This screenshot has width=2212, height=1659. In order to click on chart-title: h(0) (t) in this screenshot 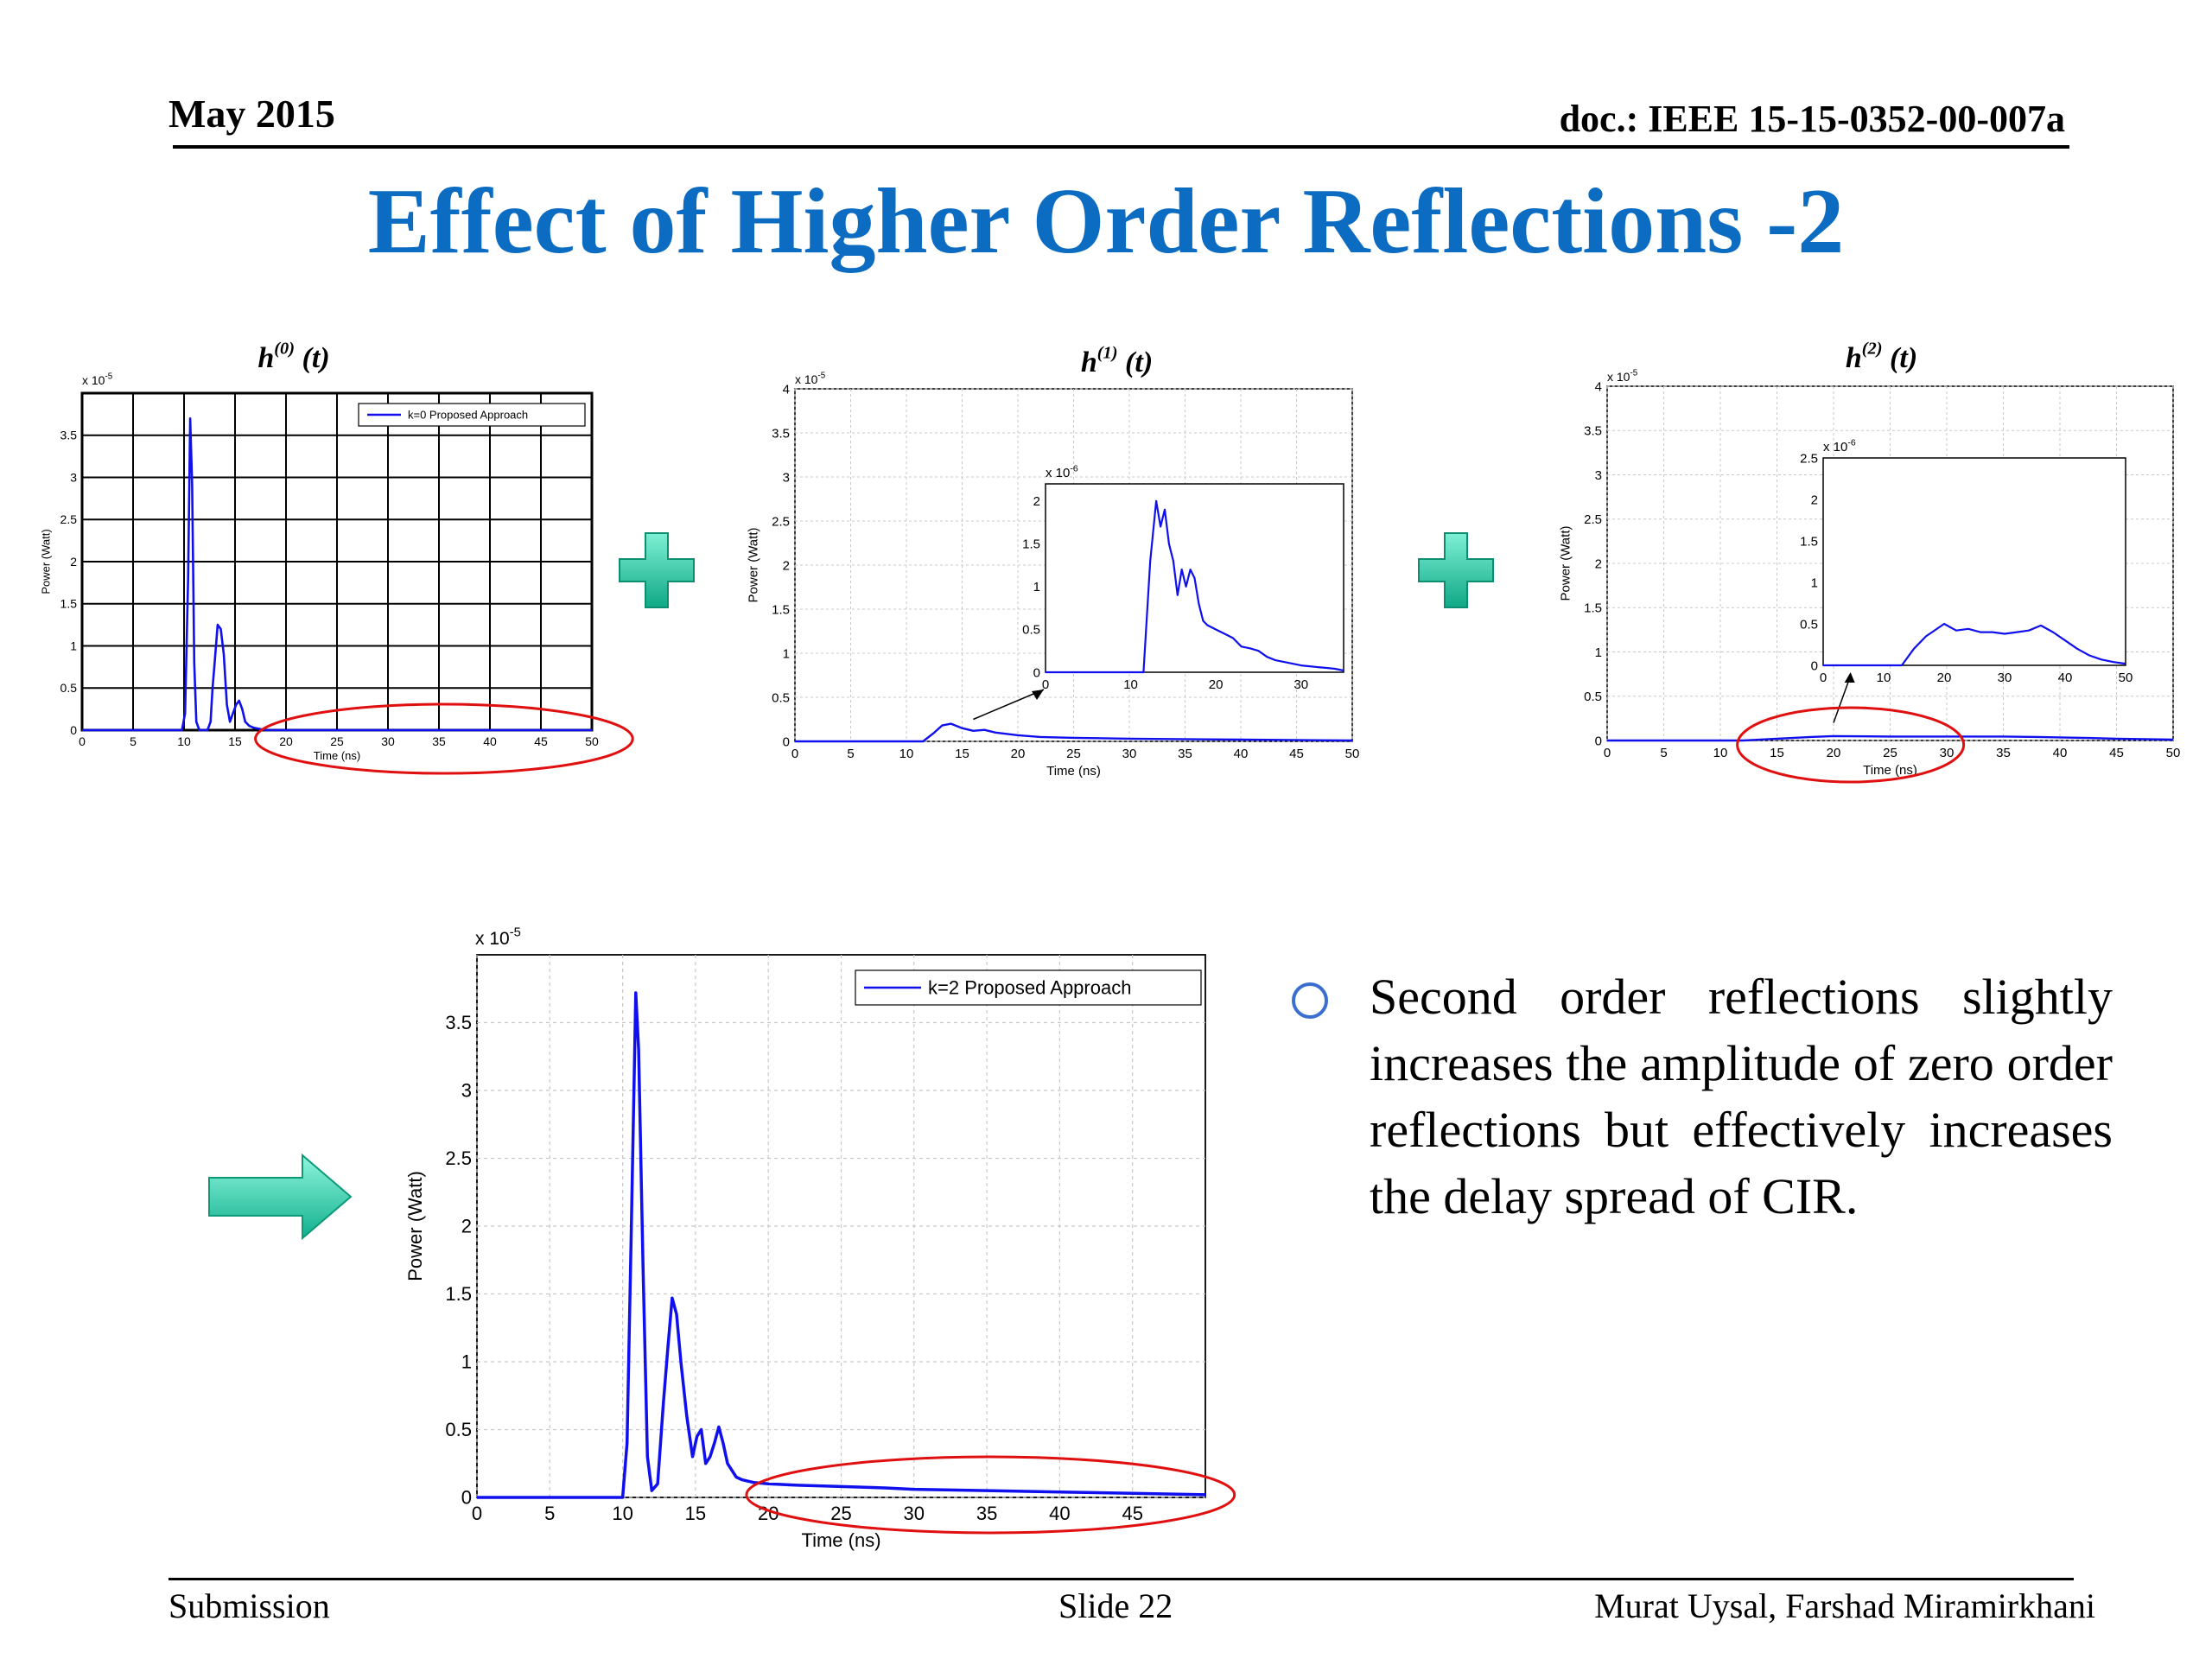, I will do `click(293, 357)`.